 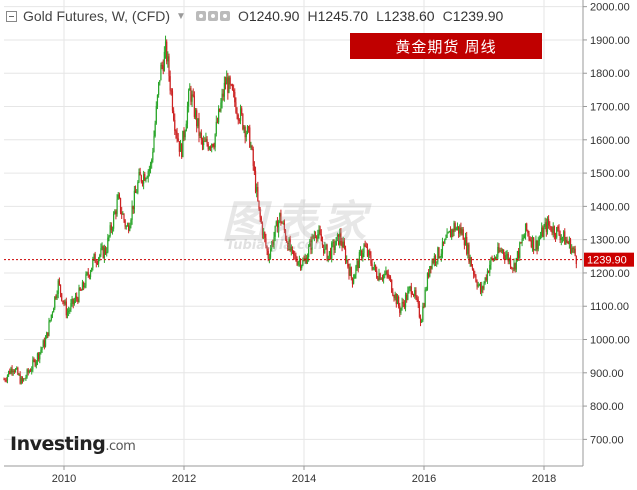 I want to click on y-tick-label: 1800.00, so click(x=610, y=74).